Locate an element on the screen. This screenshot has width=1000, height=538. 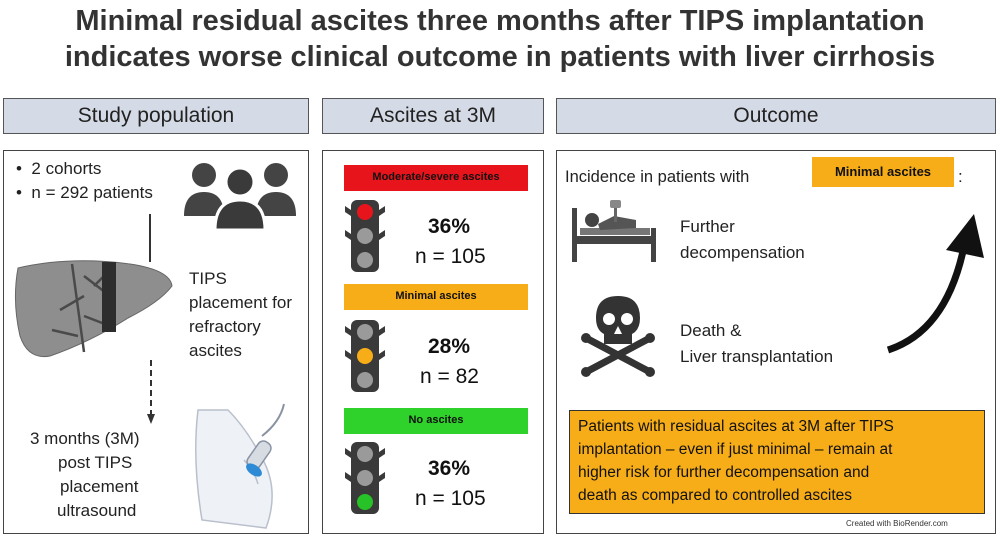
minimal-ascites-badge: Minimal ascites is located at coordinates (883, 172).